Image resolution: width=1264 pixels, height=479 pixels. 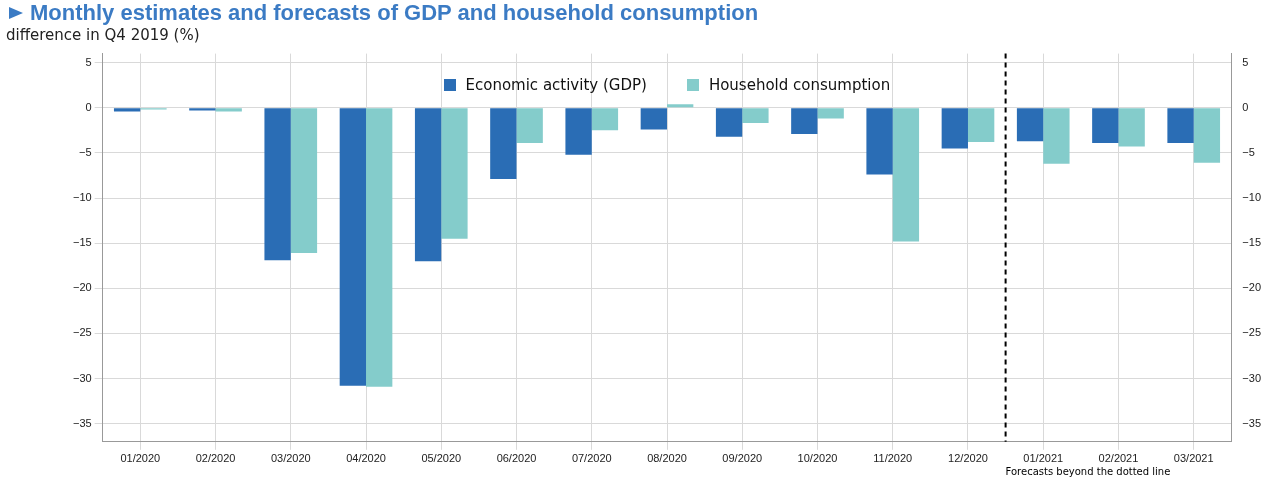 What do you see at coordinates (1118, 458) in the screenshot?
I see `x-tick-label: 02/2021` at bounding box center [1118, 458].